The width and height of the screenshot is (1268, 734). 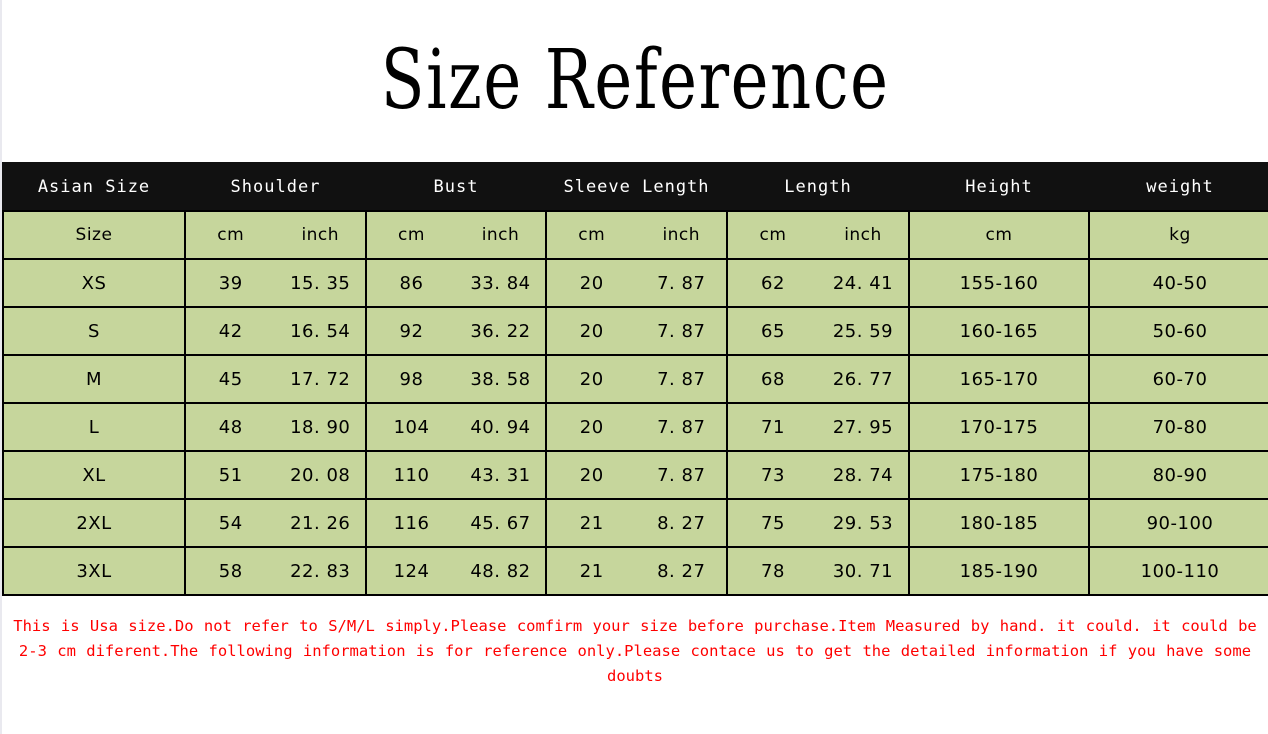 I want to click on column-header-bust: Bust, so click(x=456, y=187).